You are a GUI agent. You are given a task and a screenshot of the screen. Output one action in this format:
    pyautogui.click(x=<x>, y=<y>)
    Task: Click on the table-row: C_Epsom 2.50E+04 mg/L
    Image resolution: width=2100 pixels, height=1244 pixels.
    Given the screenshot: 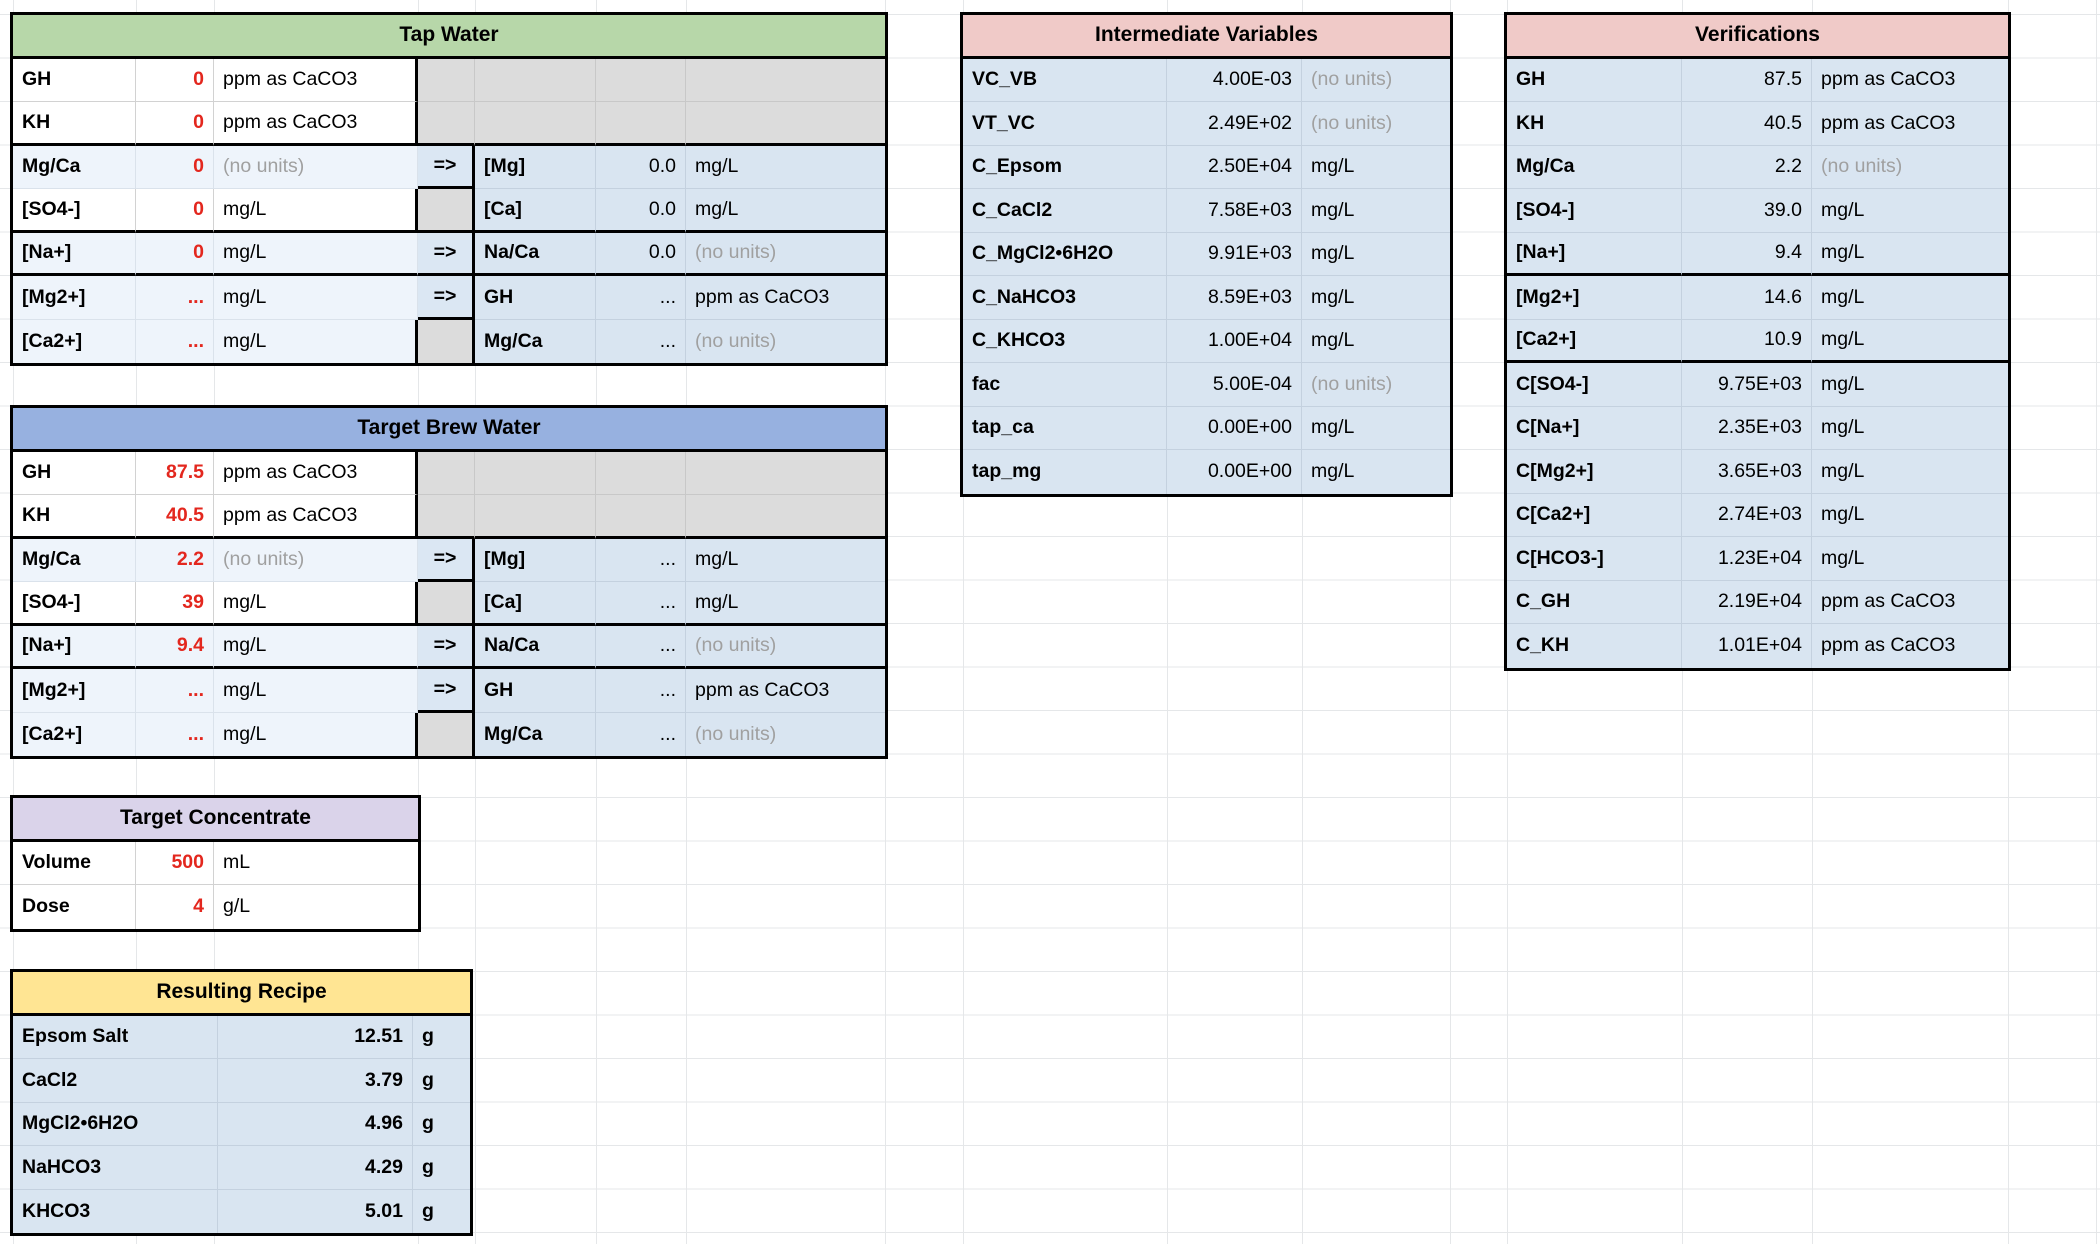 What is the action you would take?
    pyautogui.click(x=1206, y=167)
    